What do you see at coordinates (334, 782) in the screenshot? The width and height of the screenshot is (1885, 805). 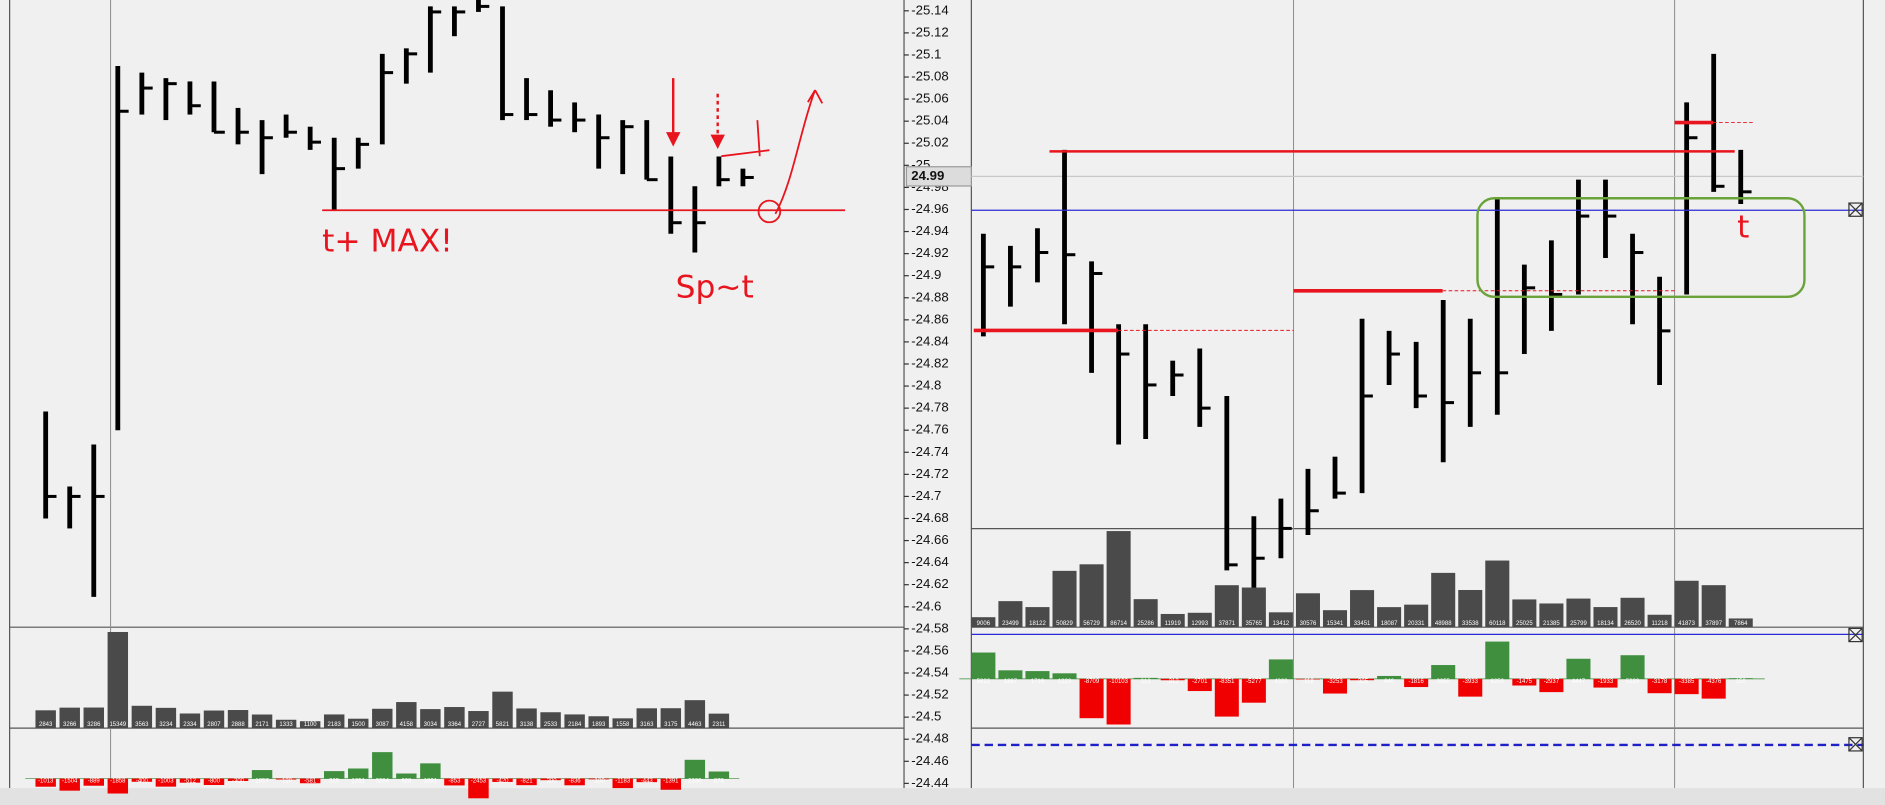 I see `delta-label: 925` at bounding box center [334, 782].